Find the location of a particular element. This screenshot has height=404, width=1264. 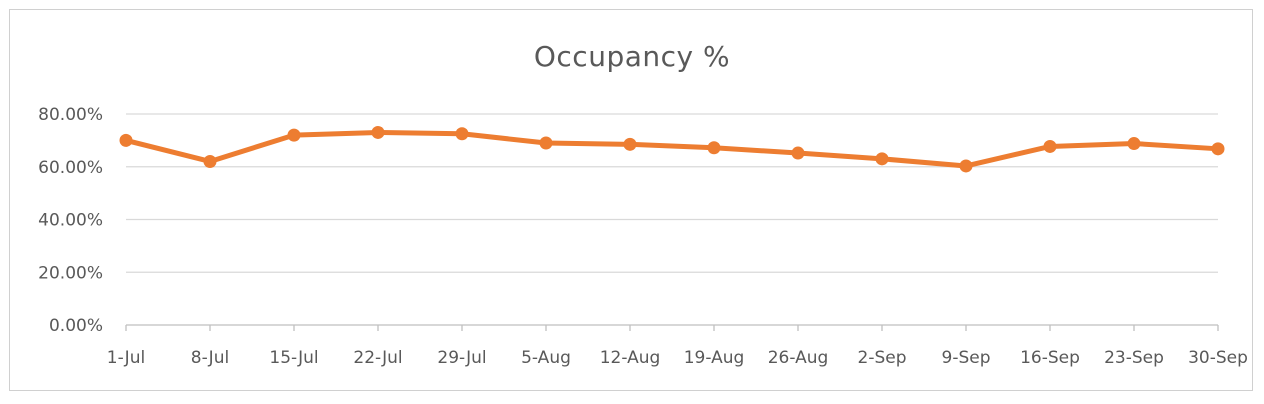

chart-title: Occupancy % is located at coordinates (632, 56).